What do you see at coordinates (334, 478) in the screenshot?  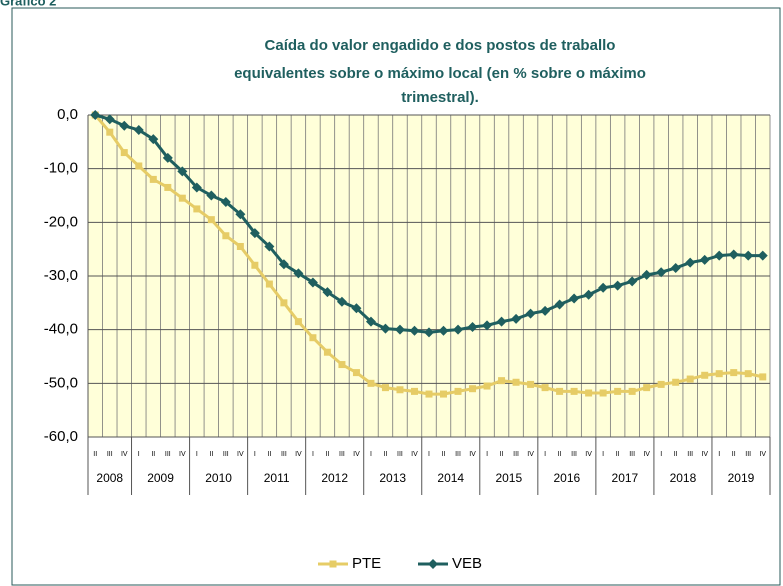 I see `year-label: 2012` at bounding box center [334, 478].